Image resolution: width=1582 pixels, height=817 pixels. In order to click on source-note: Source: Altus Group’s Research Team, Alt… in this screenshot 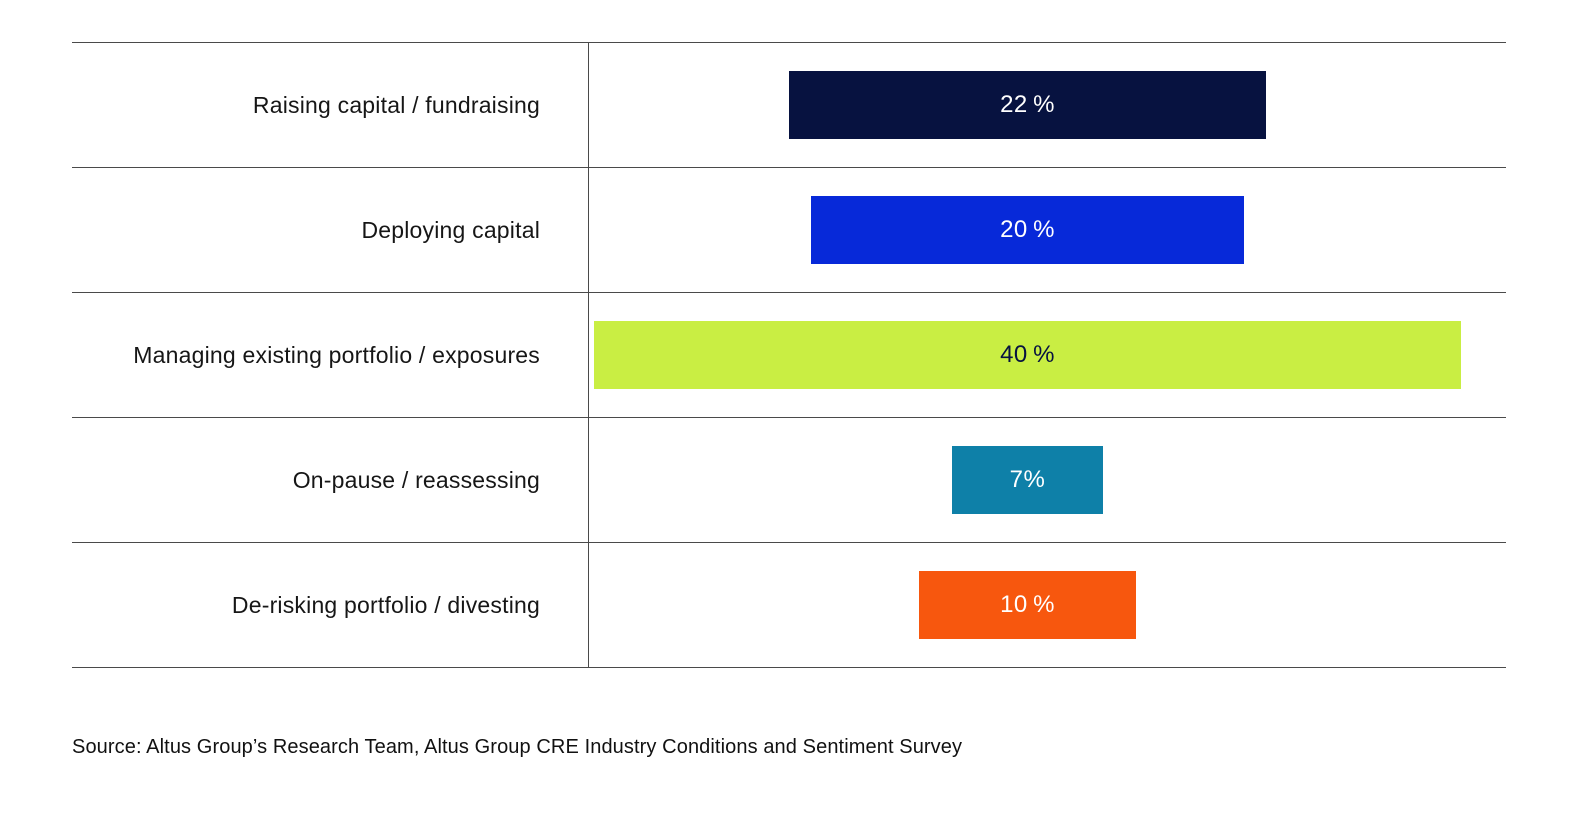, I will do `click(517, 747)`.